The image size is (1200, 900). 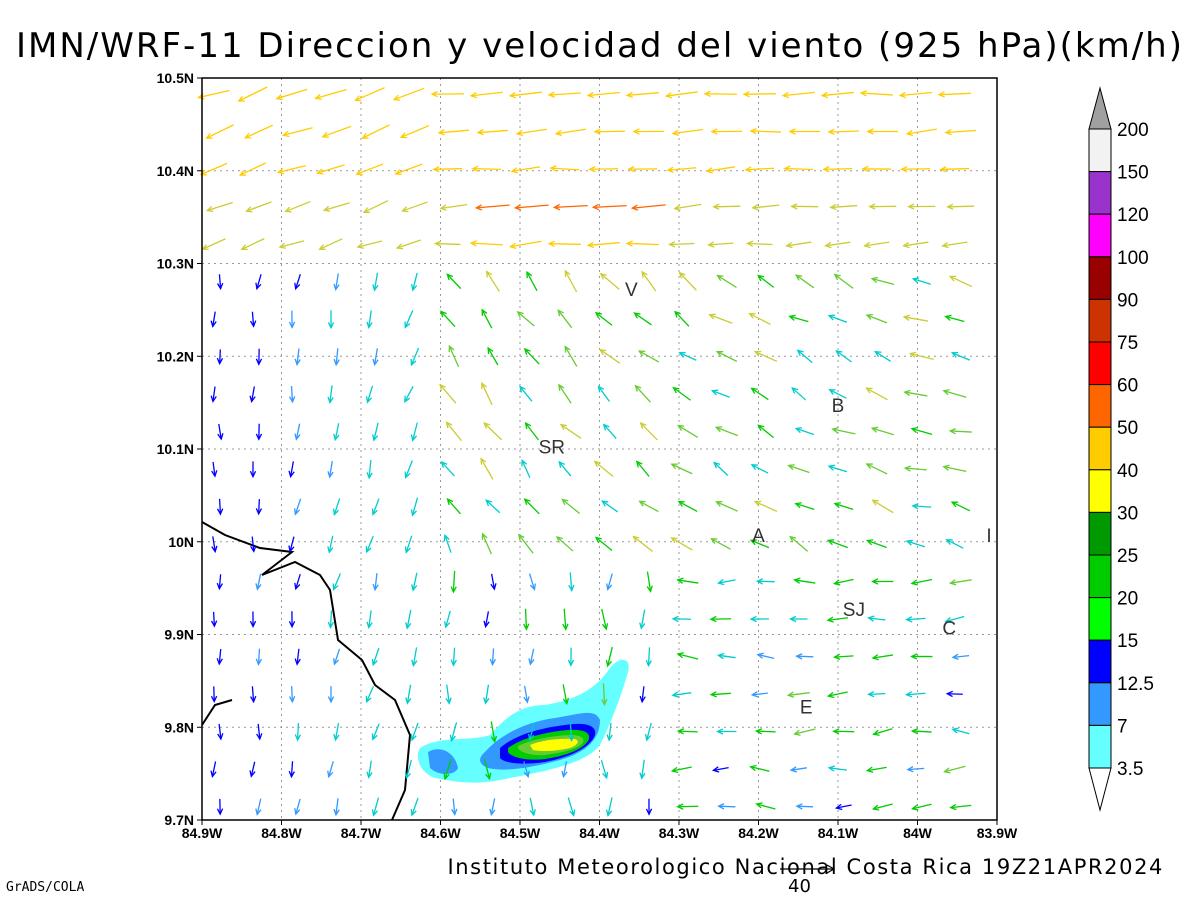 What do you see at coordinates (1127, 641) in the screenshot?
I see `colorbar-label: 15` at bounding box center [1127, 641].